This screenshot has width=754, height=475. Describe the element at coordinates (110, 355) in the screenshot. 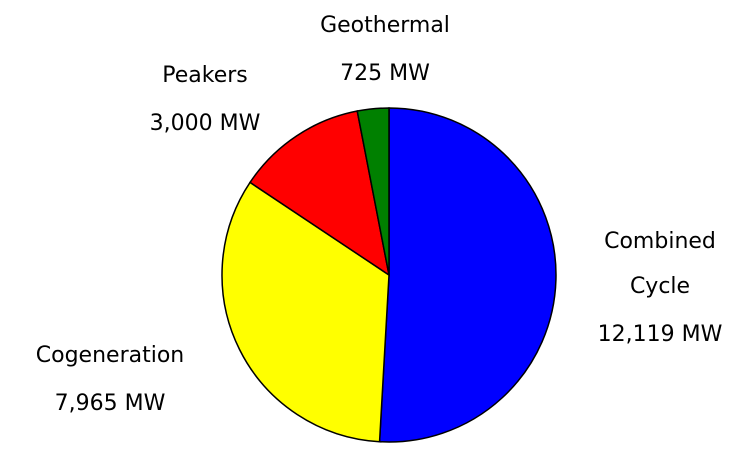

I see `slice-label: Cogeneration` at that location.